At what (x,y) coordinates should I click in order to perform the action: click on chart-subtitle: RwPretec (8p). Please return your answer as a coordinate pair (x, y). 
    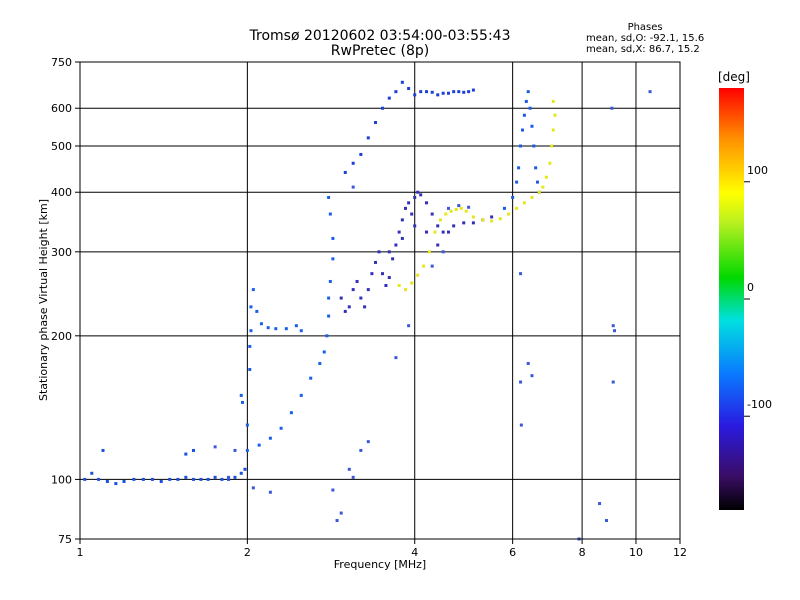
    Looking at the image, I should click on (380, 51).